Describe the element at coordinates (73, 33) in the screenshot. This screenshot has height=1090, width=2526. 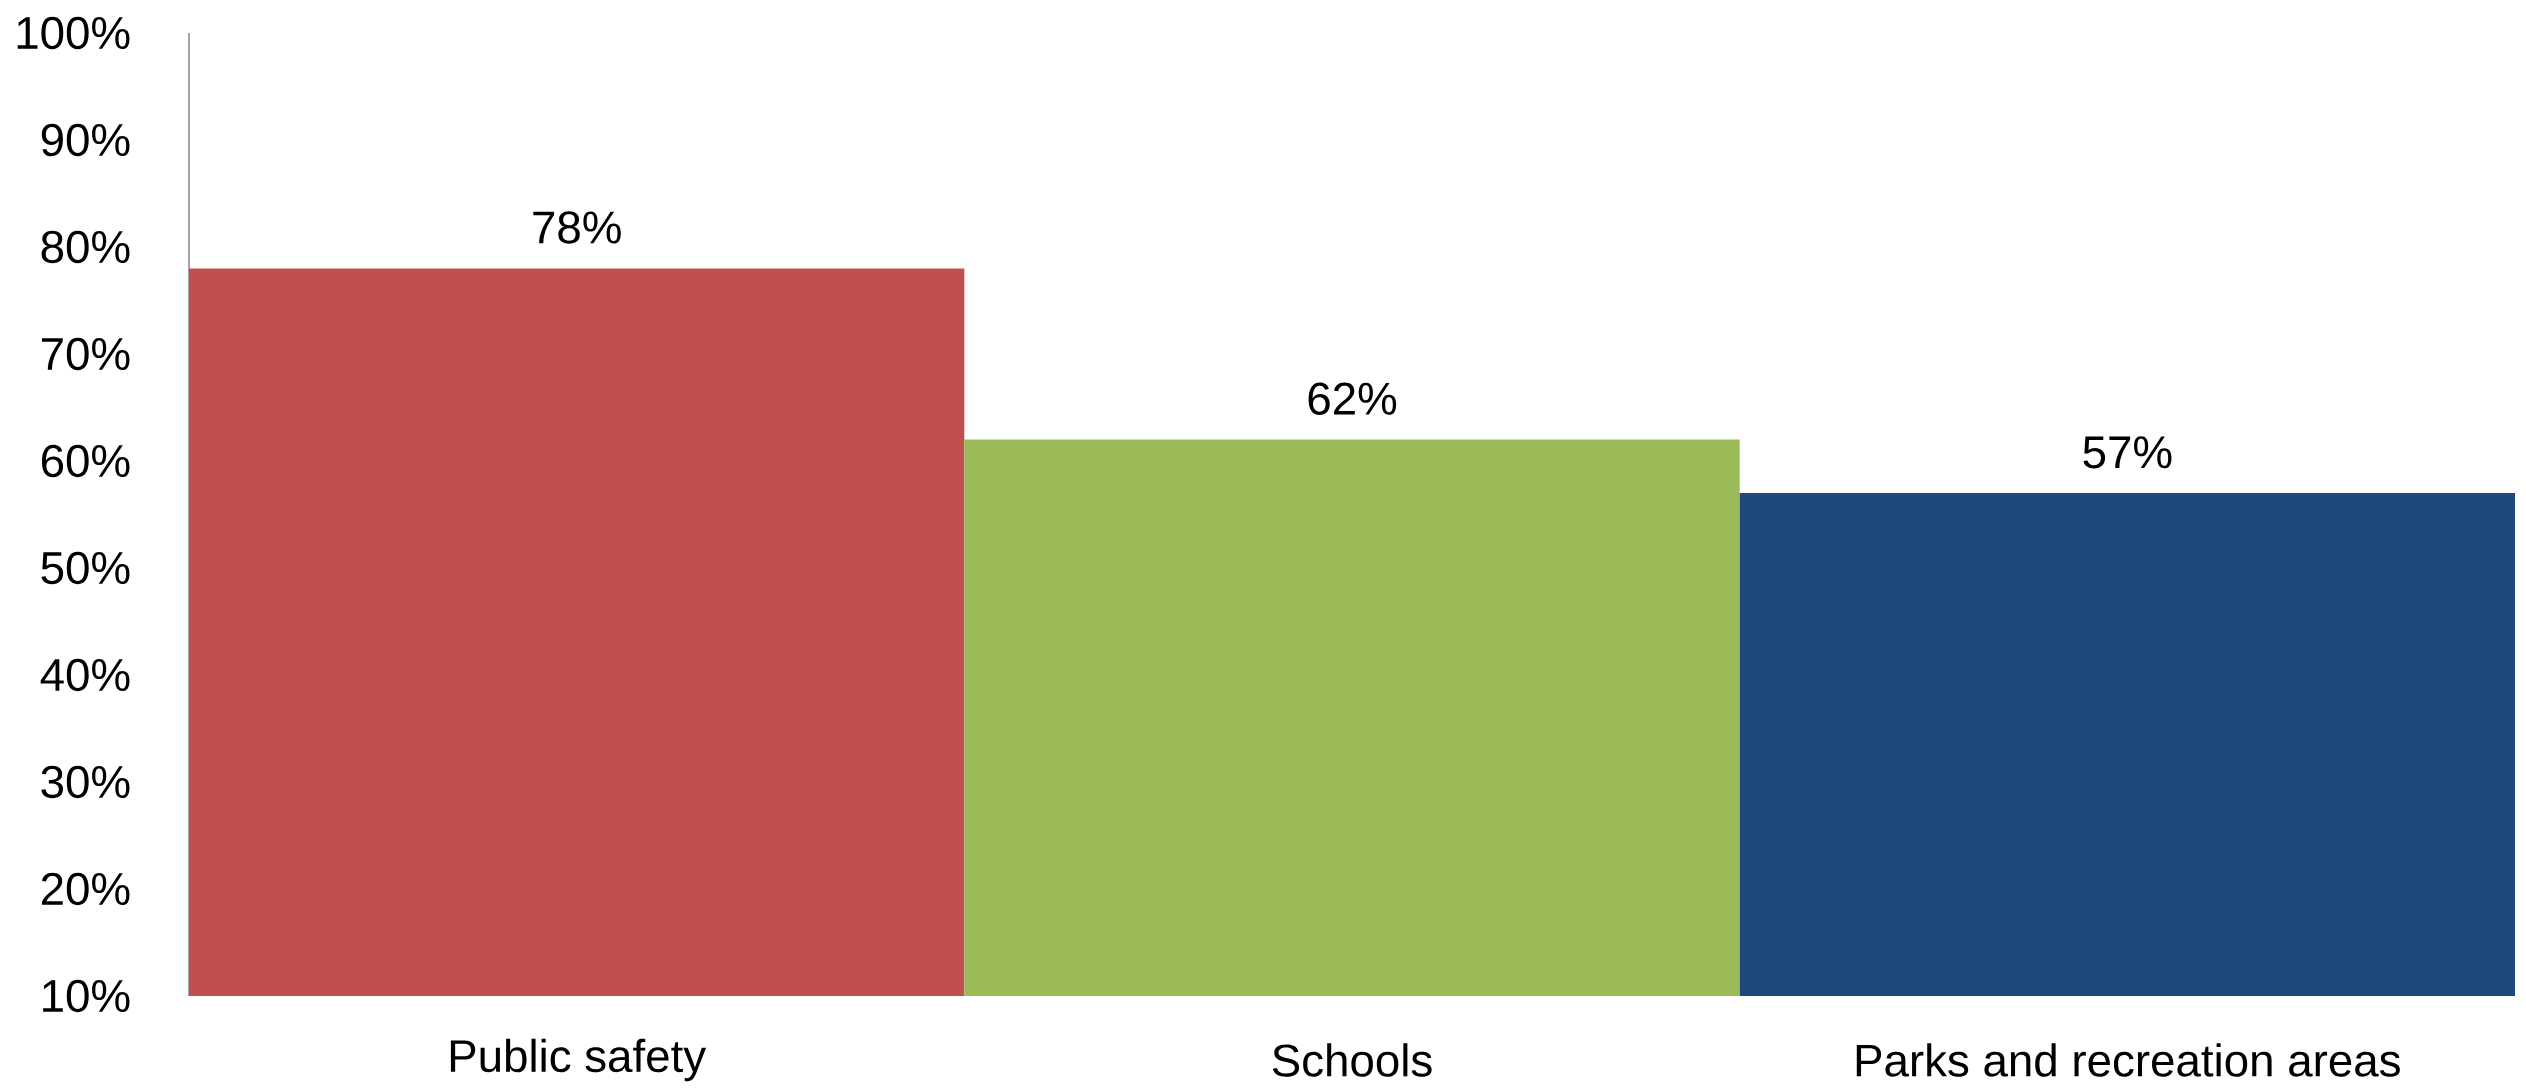
I see `y-tick-label: 100%` at that location.